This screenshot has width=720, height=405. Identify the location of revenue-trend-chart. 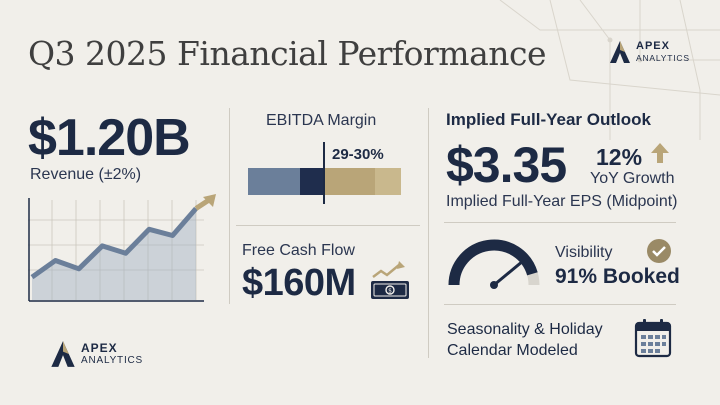
(122, 248).